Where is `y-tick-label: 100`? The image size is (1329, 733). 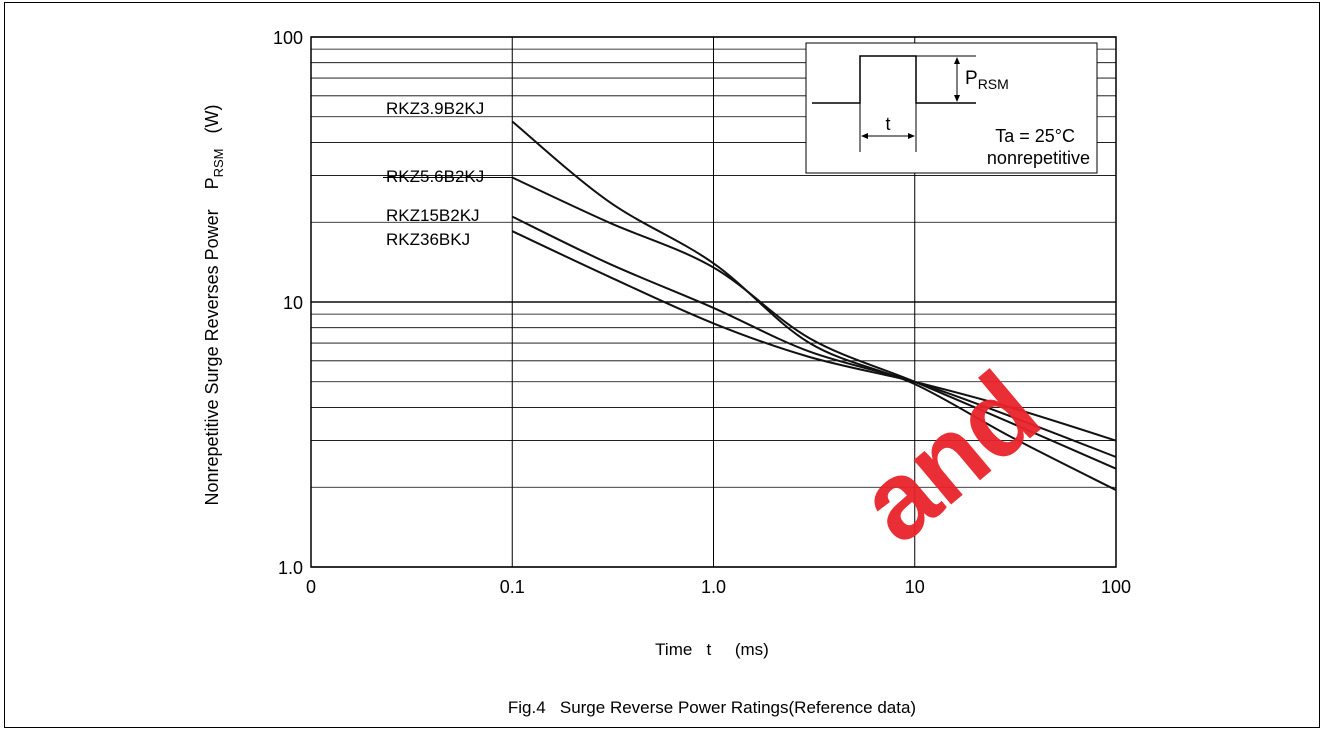
y-tick-label: 100 is located at coordinates (288, 38).